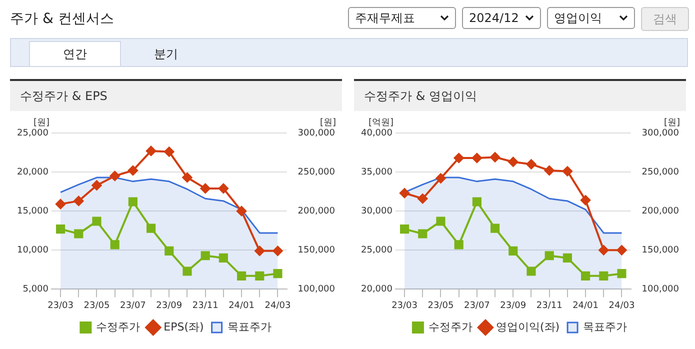 The width and height of the screenshot is (695, 349). What do you see at coordinates (520, 95) in the screenshot?
I see `chart-title: 수정주가 & 영업이익` at bounding box center [520, 95].